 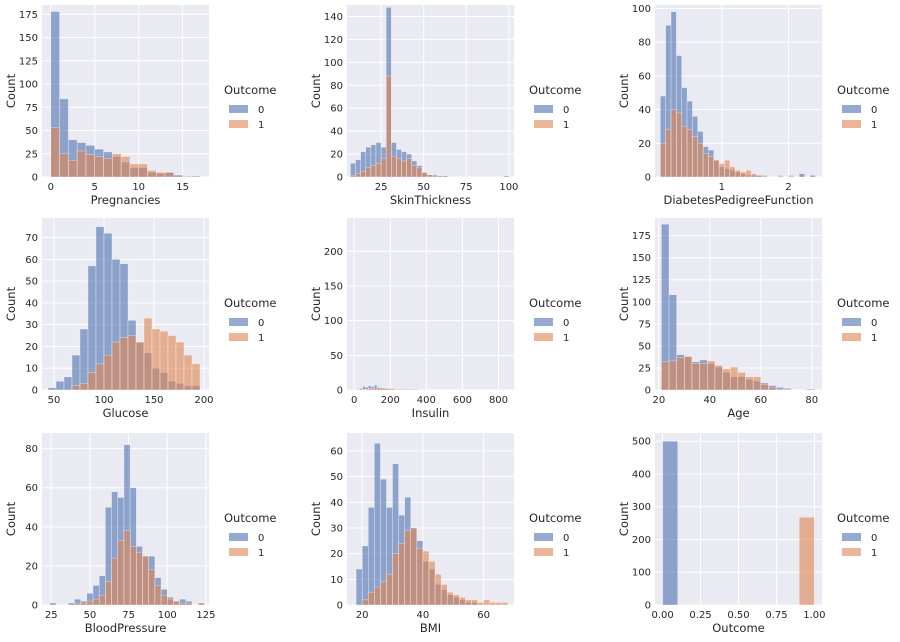 What do you see at coordinates (641, 302) in the screenshot?
I see `y-tick-label: 100` at bounding box center [641, 302].